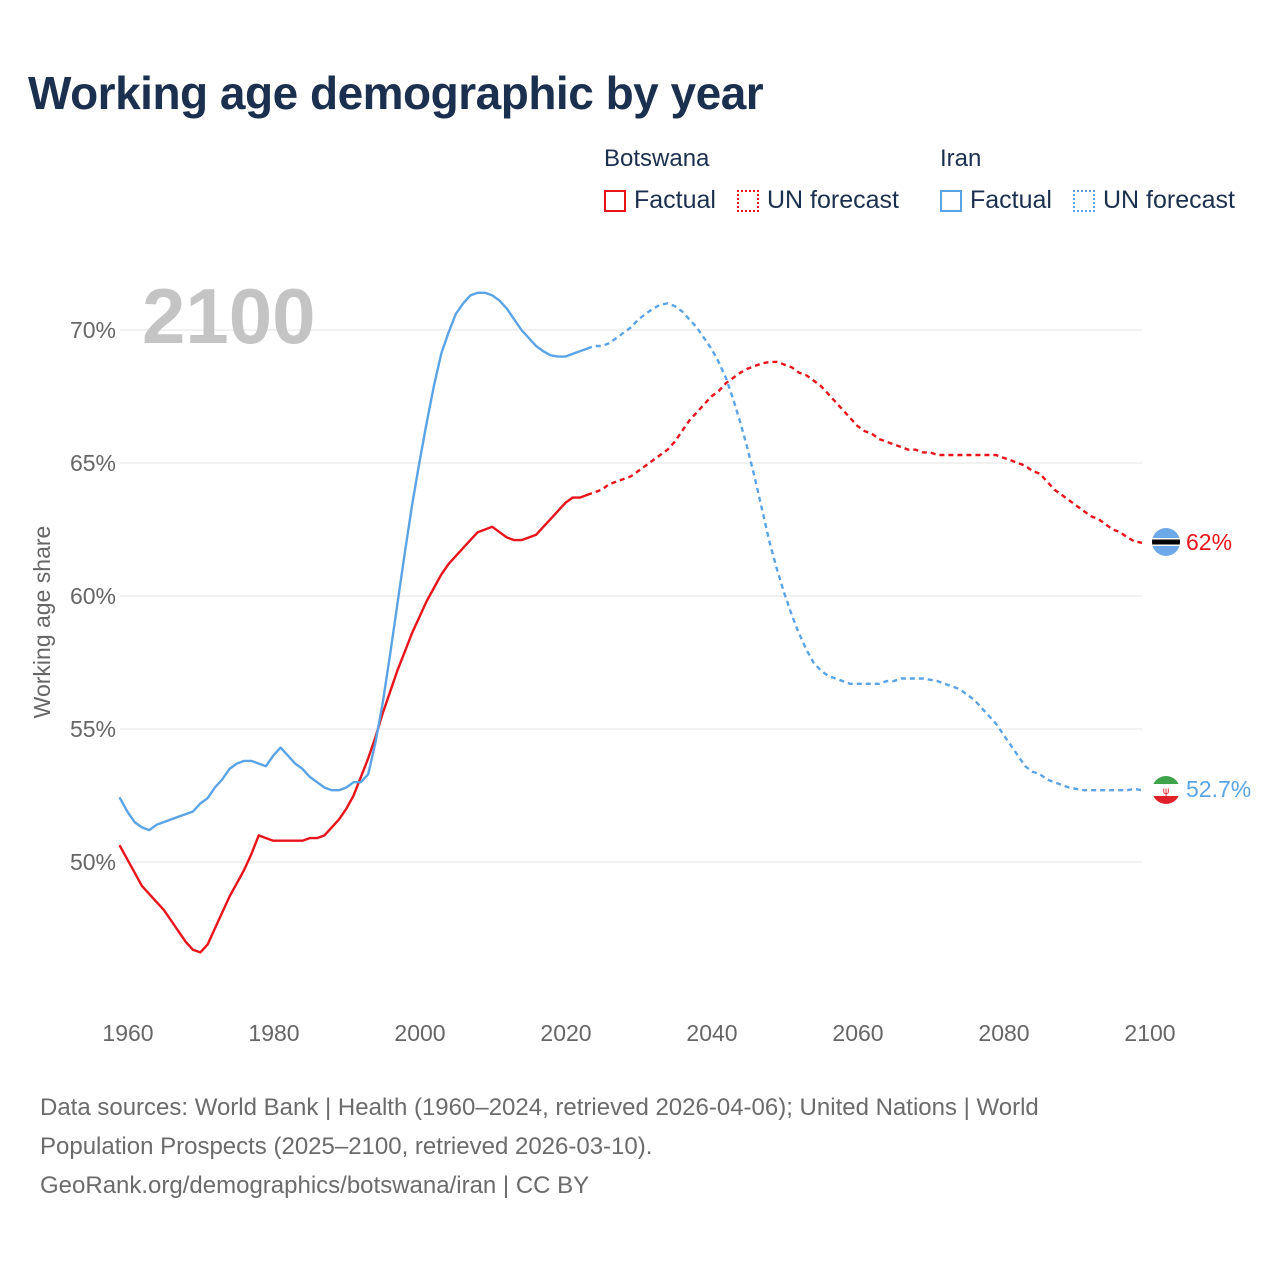  Describe the element at coordinates (93, 862) in the screenshot. I see `y-tick-label: 50%` at that location.